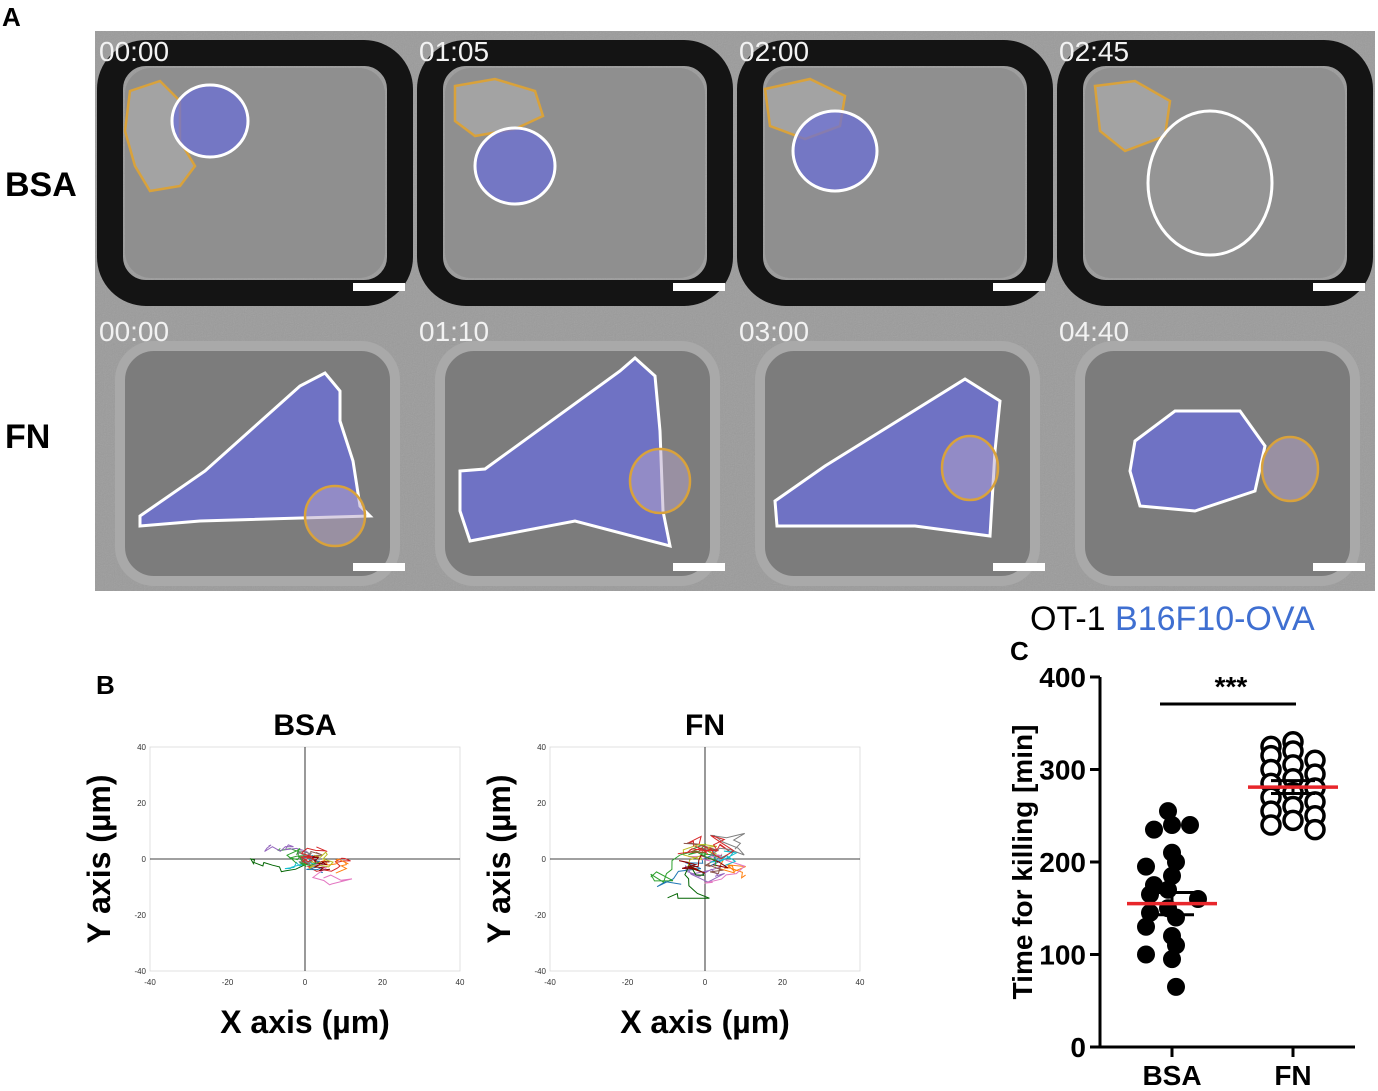 This screenshot has width=1378, height=1091. I want to click on y-tick-label: 200, so click(1062, 862).